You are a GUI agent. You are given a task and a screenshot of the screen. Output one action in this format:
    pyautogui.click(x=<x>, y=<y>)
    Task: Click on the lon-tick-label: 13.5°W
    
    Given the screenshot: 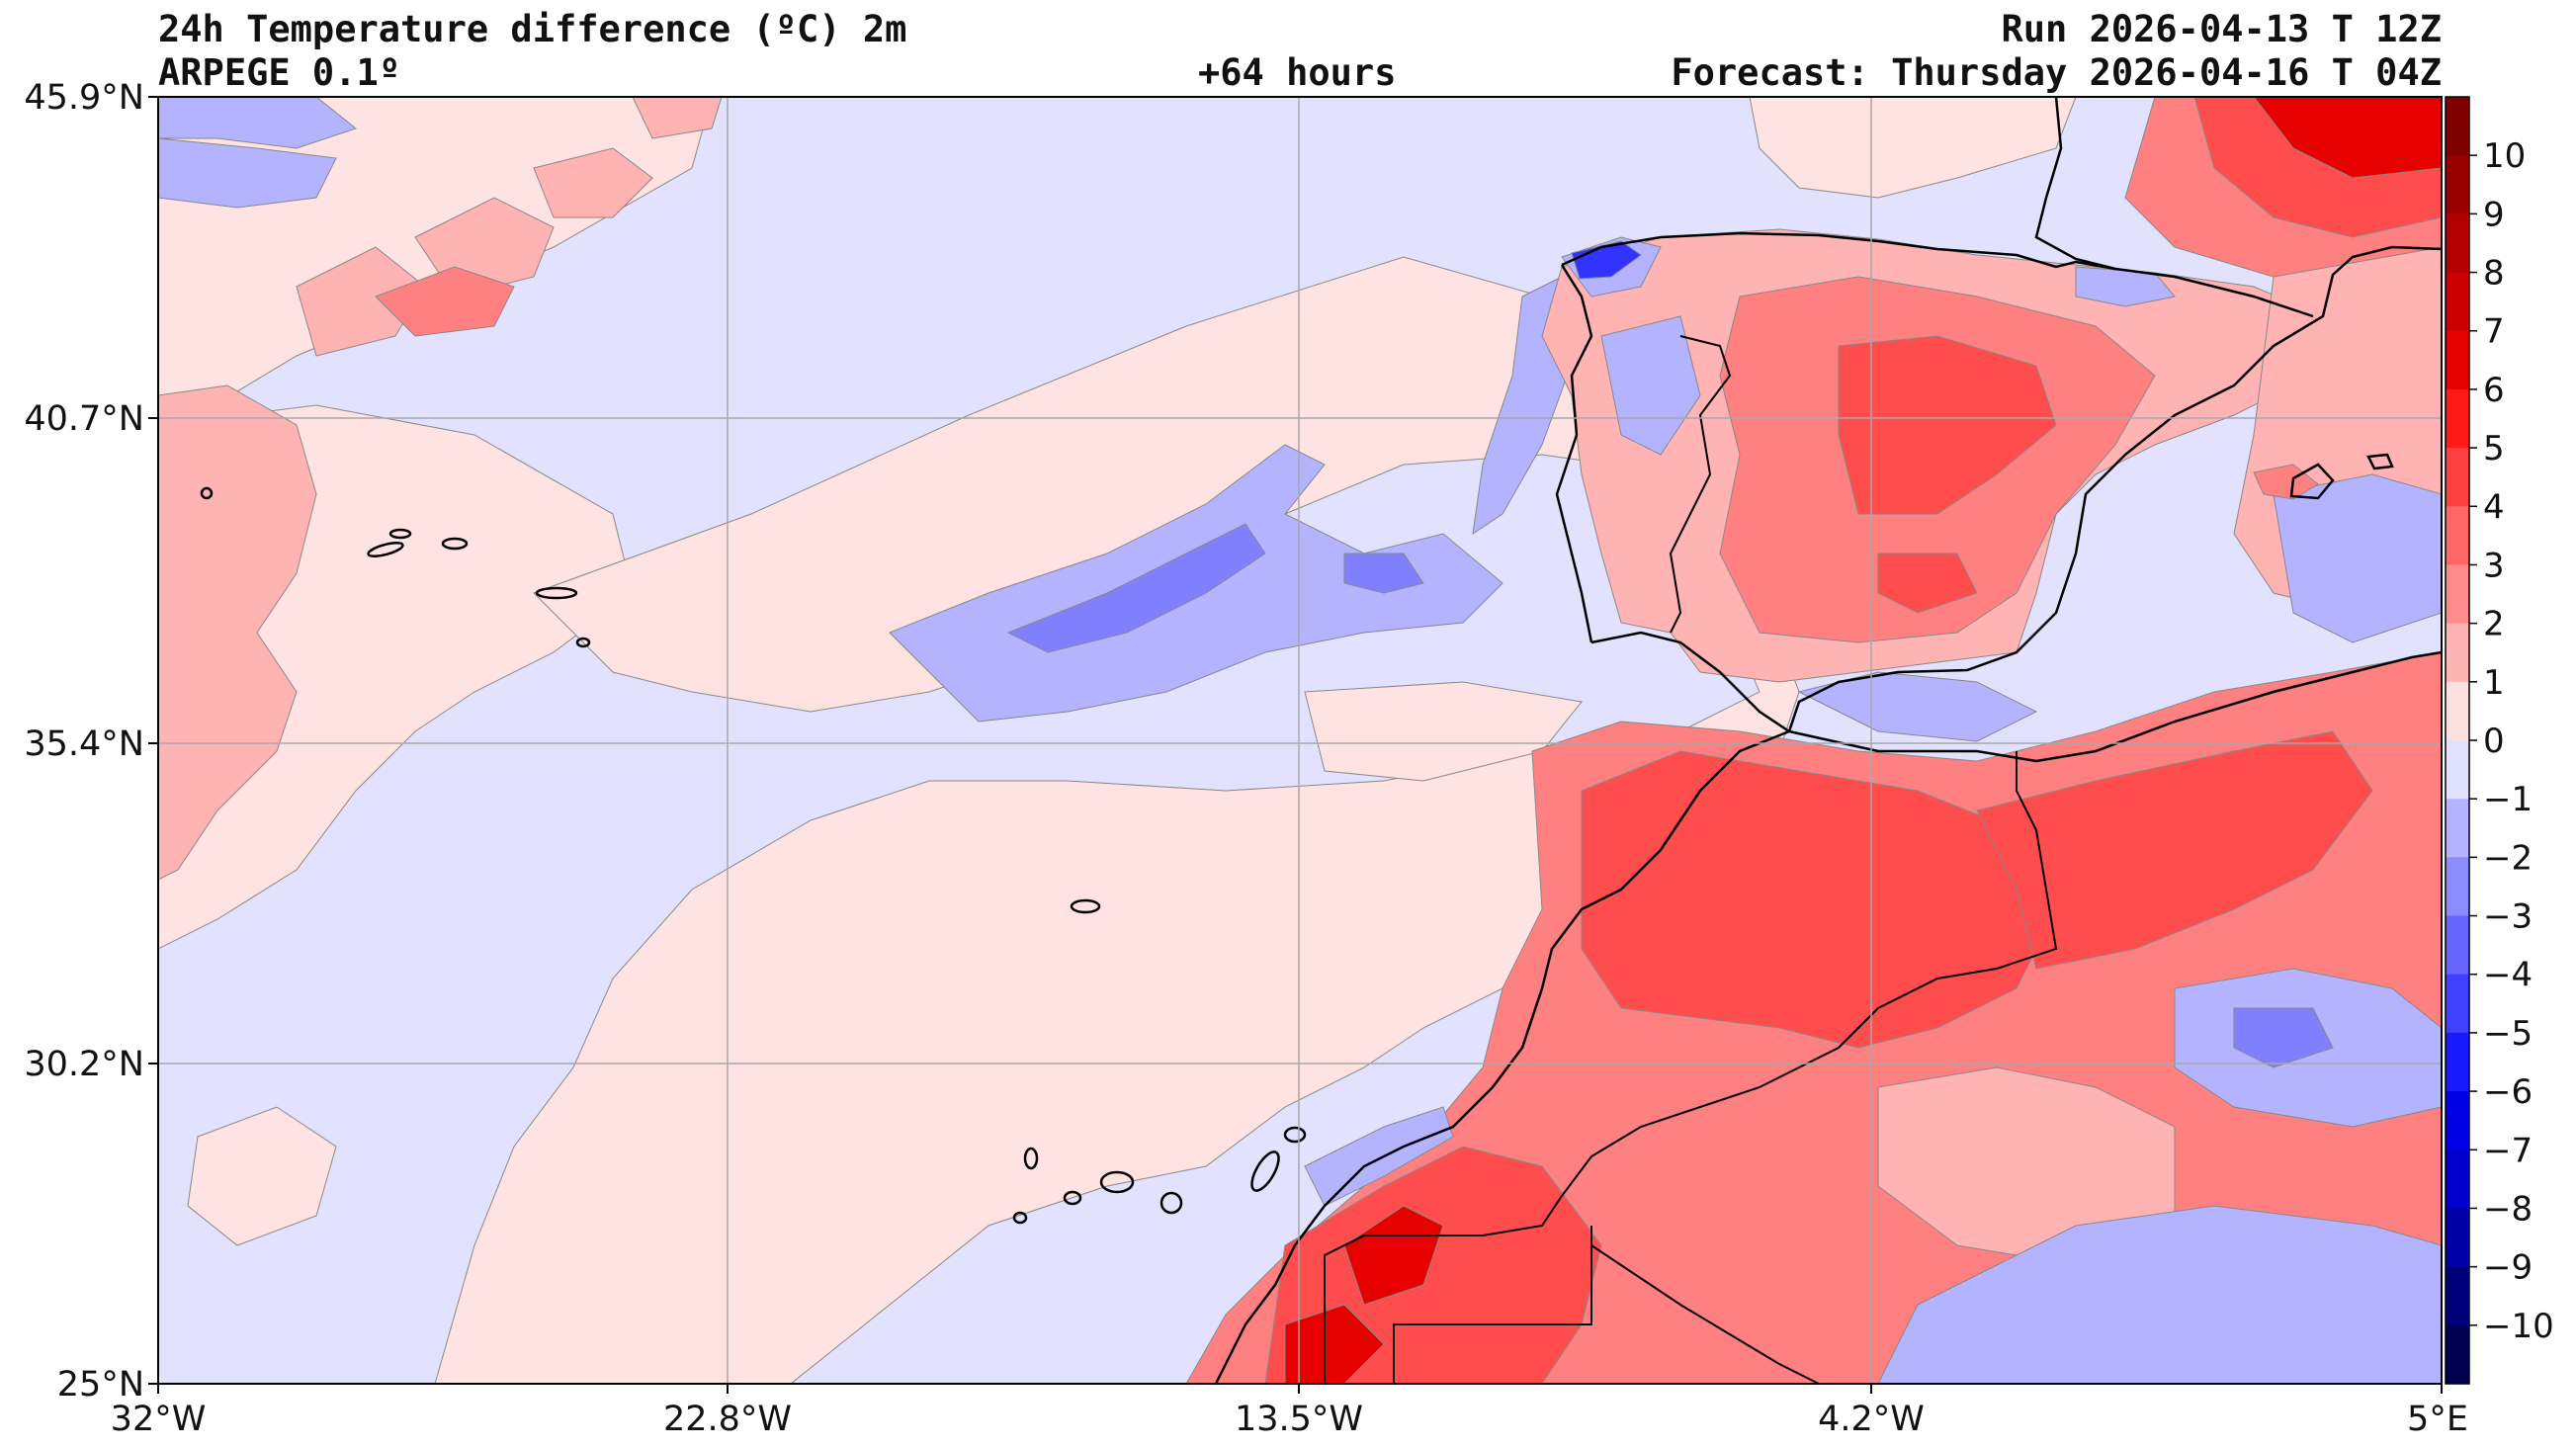 What is the action you would take?
    pyautogui.click(x=1299, y=1419)
    